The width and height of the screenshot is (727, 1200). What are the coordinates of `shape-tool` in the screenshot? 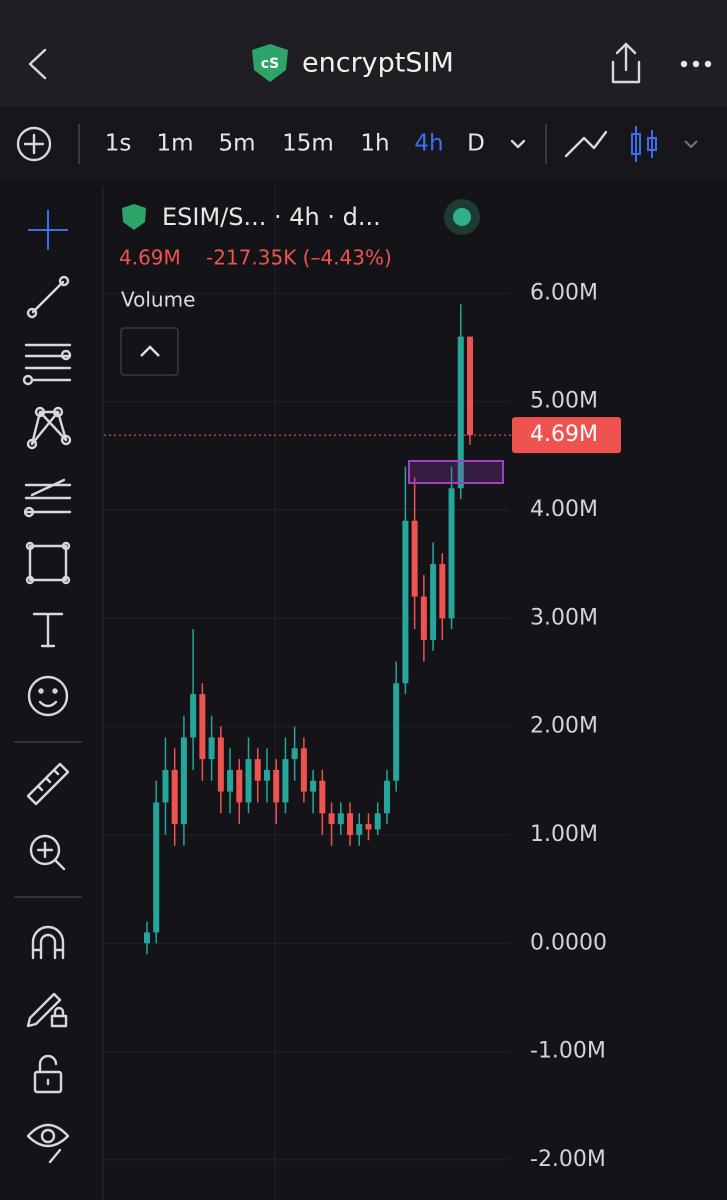 It's located at (48, 563).